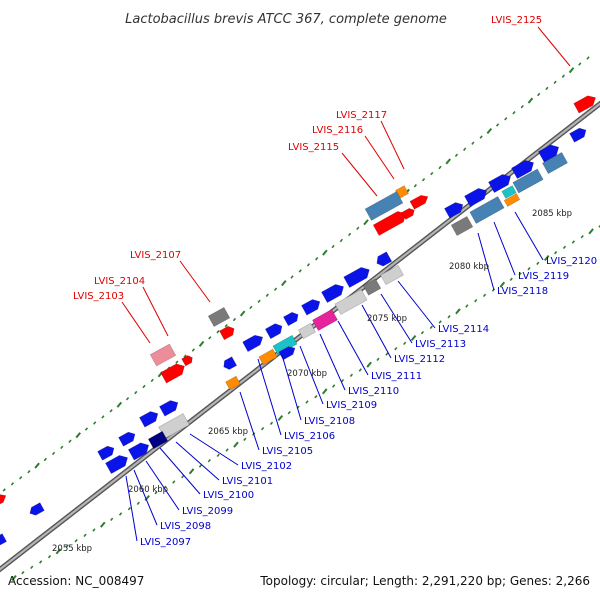 This screenshot has width=600, height=600. Describe the element at coordinates (361, 115) in the screenshot. I see `gene-label: LVIS_2117` at that location.